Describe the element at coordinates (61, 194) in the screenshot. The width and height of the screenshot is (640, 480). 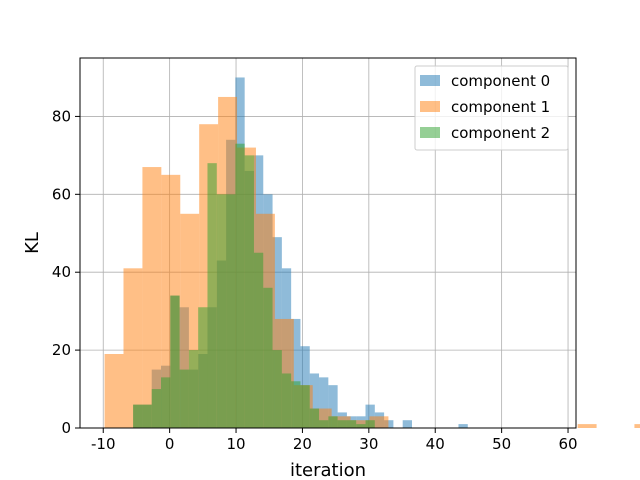
I see `y-tick-label: 60` at that location.